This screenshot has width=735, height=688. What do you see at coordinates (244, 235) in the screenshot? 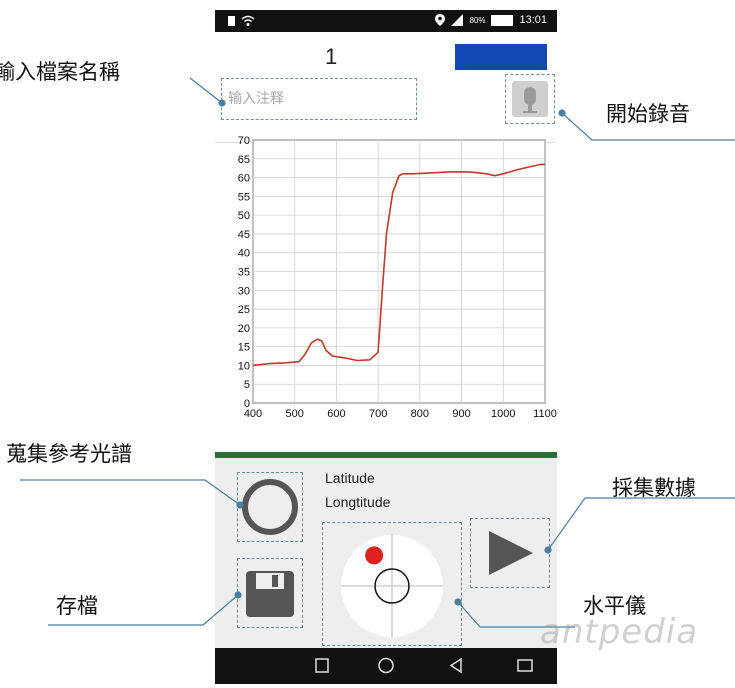
I see `y-tick-label: 45` at bounding box center [244, 235].